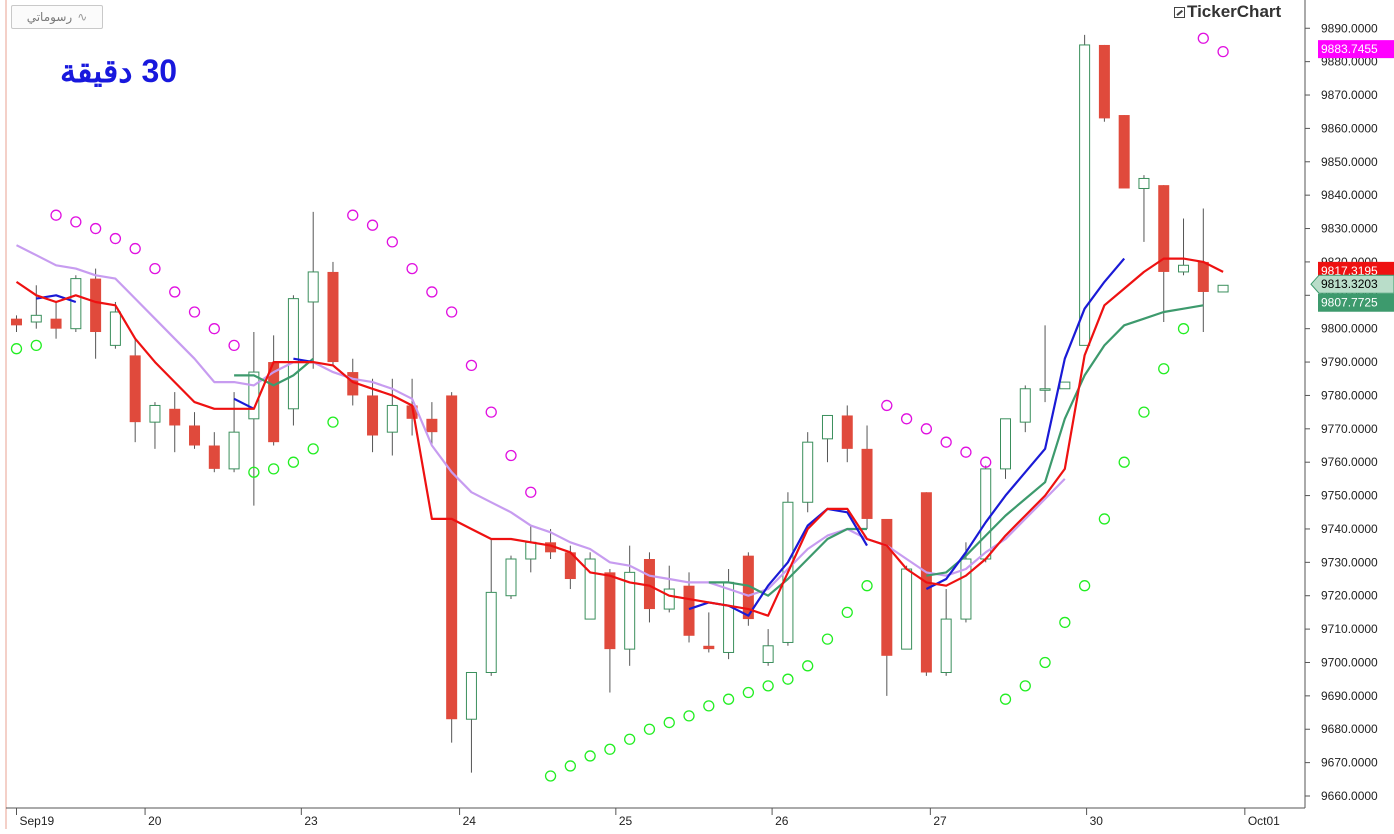  What do you see at coordinates (1349, 195) in the screenshot?
I see `y-tick-label: 9840.0000` at bounding box center [1349, 195].